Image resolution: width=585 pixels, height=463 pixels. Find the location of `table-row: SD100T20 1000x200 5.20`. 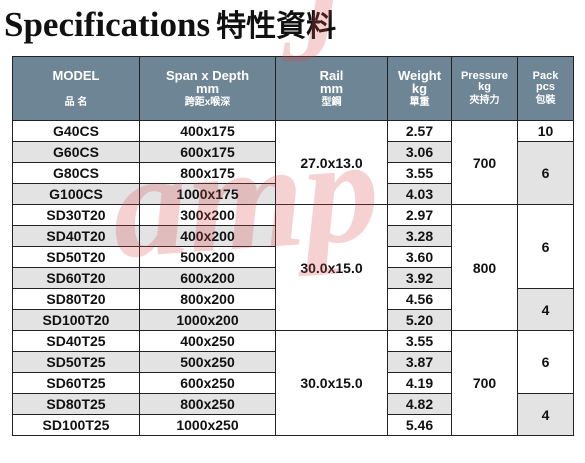

table-row: SD100T20 1000x200 5.20 is located at coordinates (293, 320).